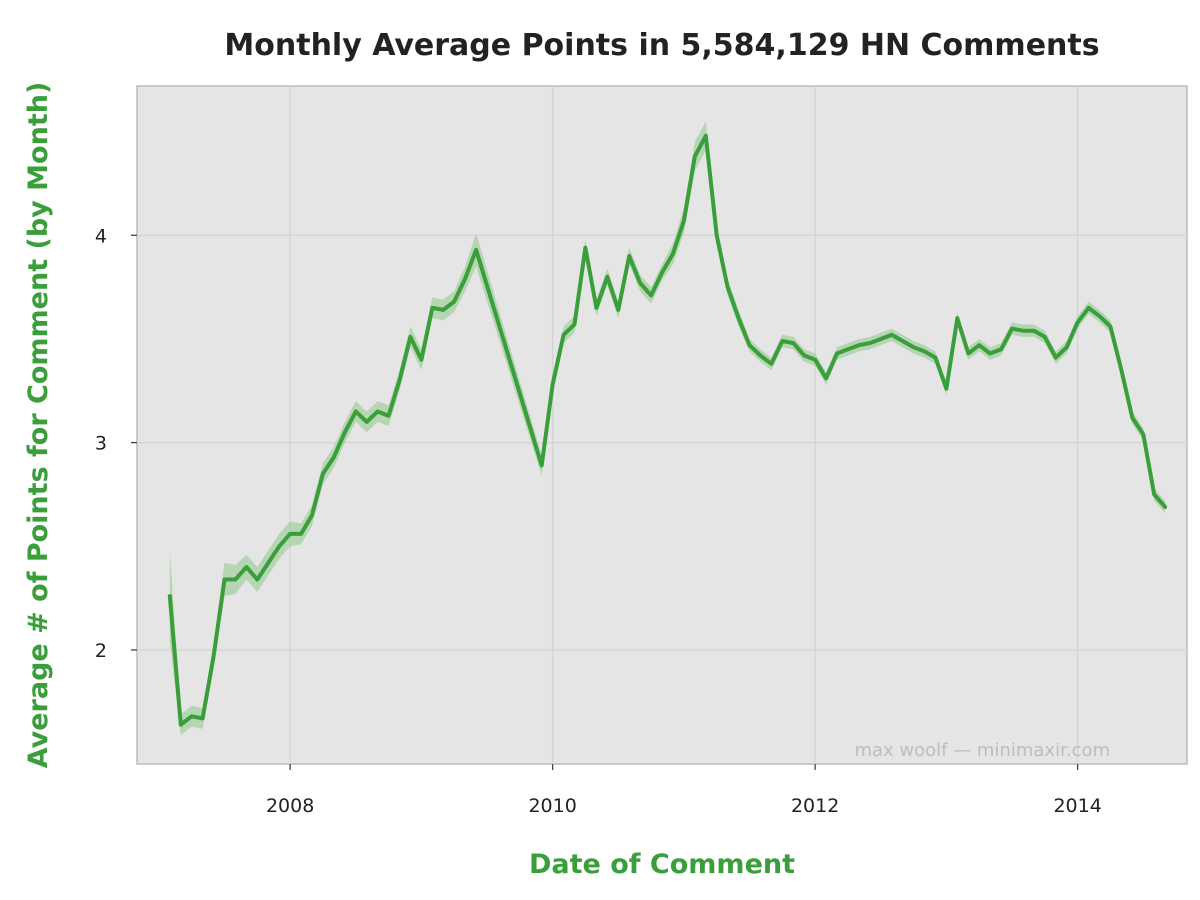 Image resolution: width=1200 pixels, height=900 pixels. What do you see at coordinates (815, 806) in the screenshot?
I see `x-tick-label: 2012` at bounding box center [815, 806].